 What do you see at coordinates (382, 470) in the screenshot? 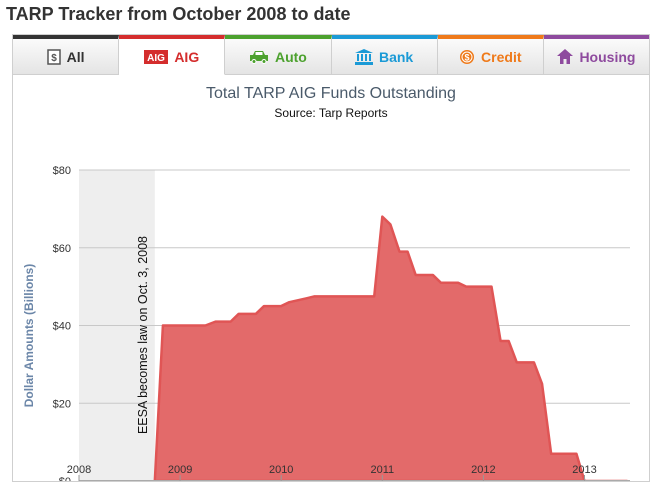
I see `x-tick-label: 2011` at bounding box center [382, 470].